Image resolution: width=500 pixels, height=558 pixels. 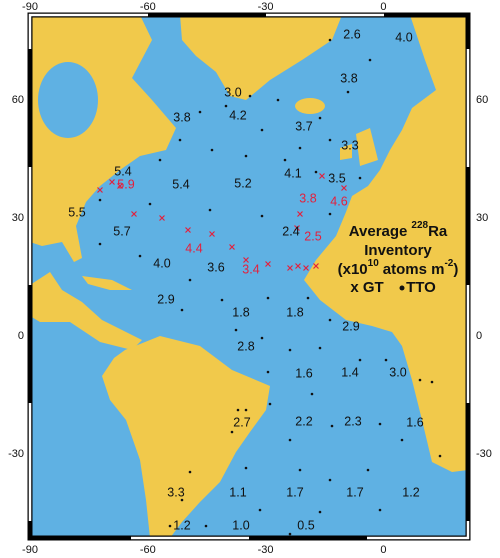 I want to click on inventory-label: 1.6, so click(x=303, y=373).